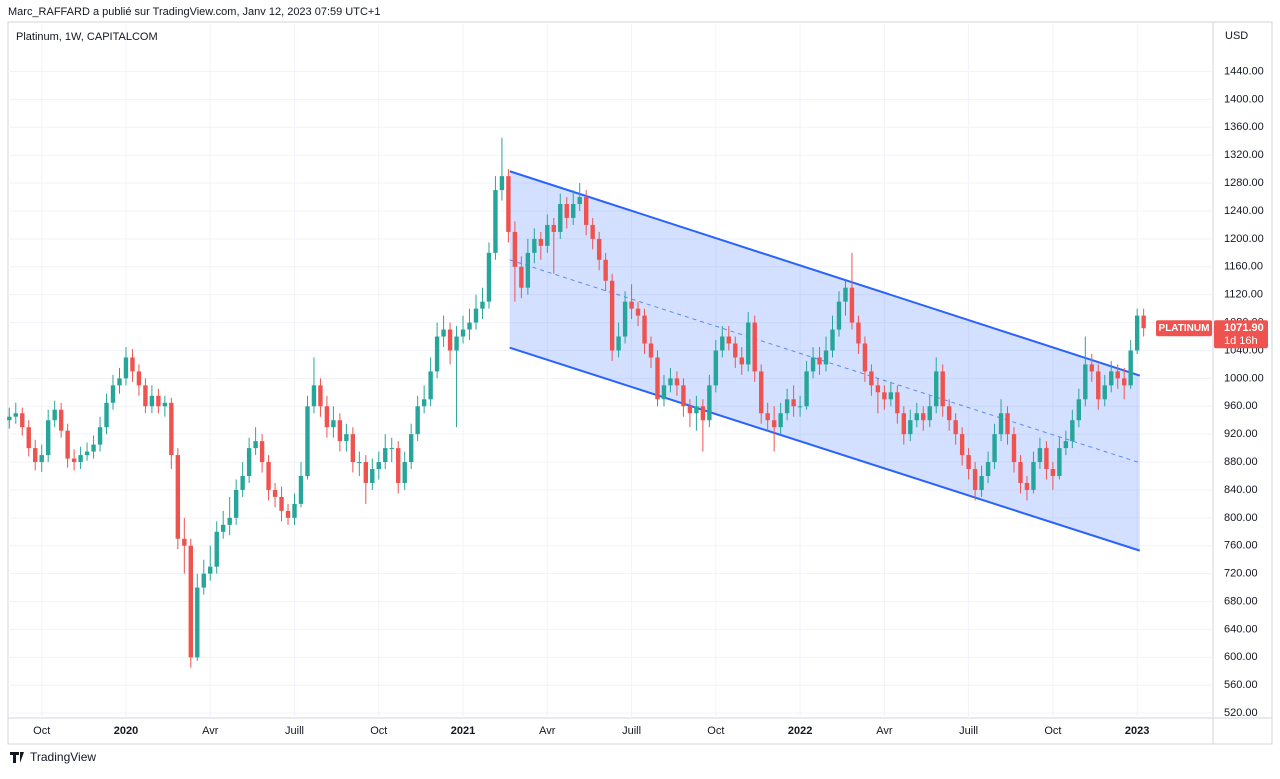  I want to click on y-tick-label: 1440.00, so click(1244, 71).